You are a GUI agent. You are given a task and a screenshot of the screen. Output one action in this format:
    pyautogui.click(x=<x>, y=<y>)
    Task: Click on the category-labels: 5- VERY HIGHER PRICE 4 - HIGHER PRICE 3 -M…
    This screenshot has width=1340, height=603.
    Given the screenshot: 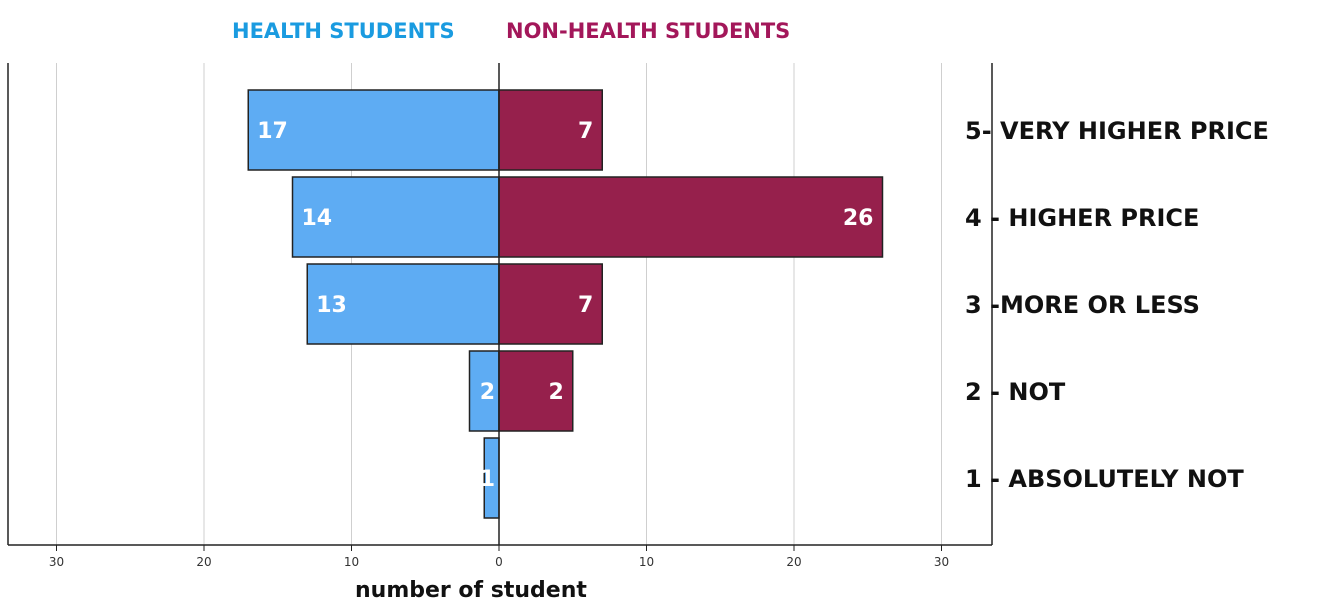 What is the action you would take?
    pyautogui.click(x=1117, y=305)
    